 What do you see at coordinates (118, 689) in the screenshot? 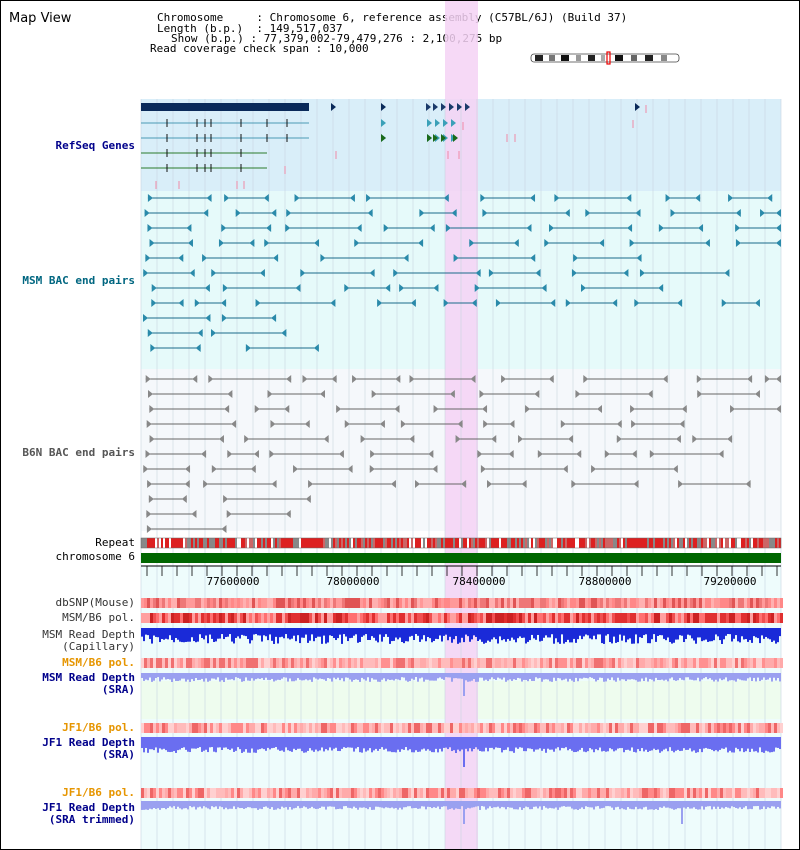
I see `msm-depth-sra-line2: (SRA)` at bounding box center [118, 689].